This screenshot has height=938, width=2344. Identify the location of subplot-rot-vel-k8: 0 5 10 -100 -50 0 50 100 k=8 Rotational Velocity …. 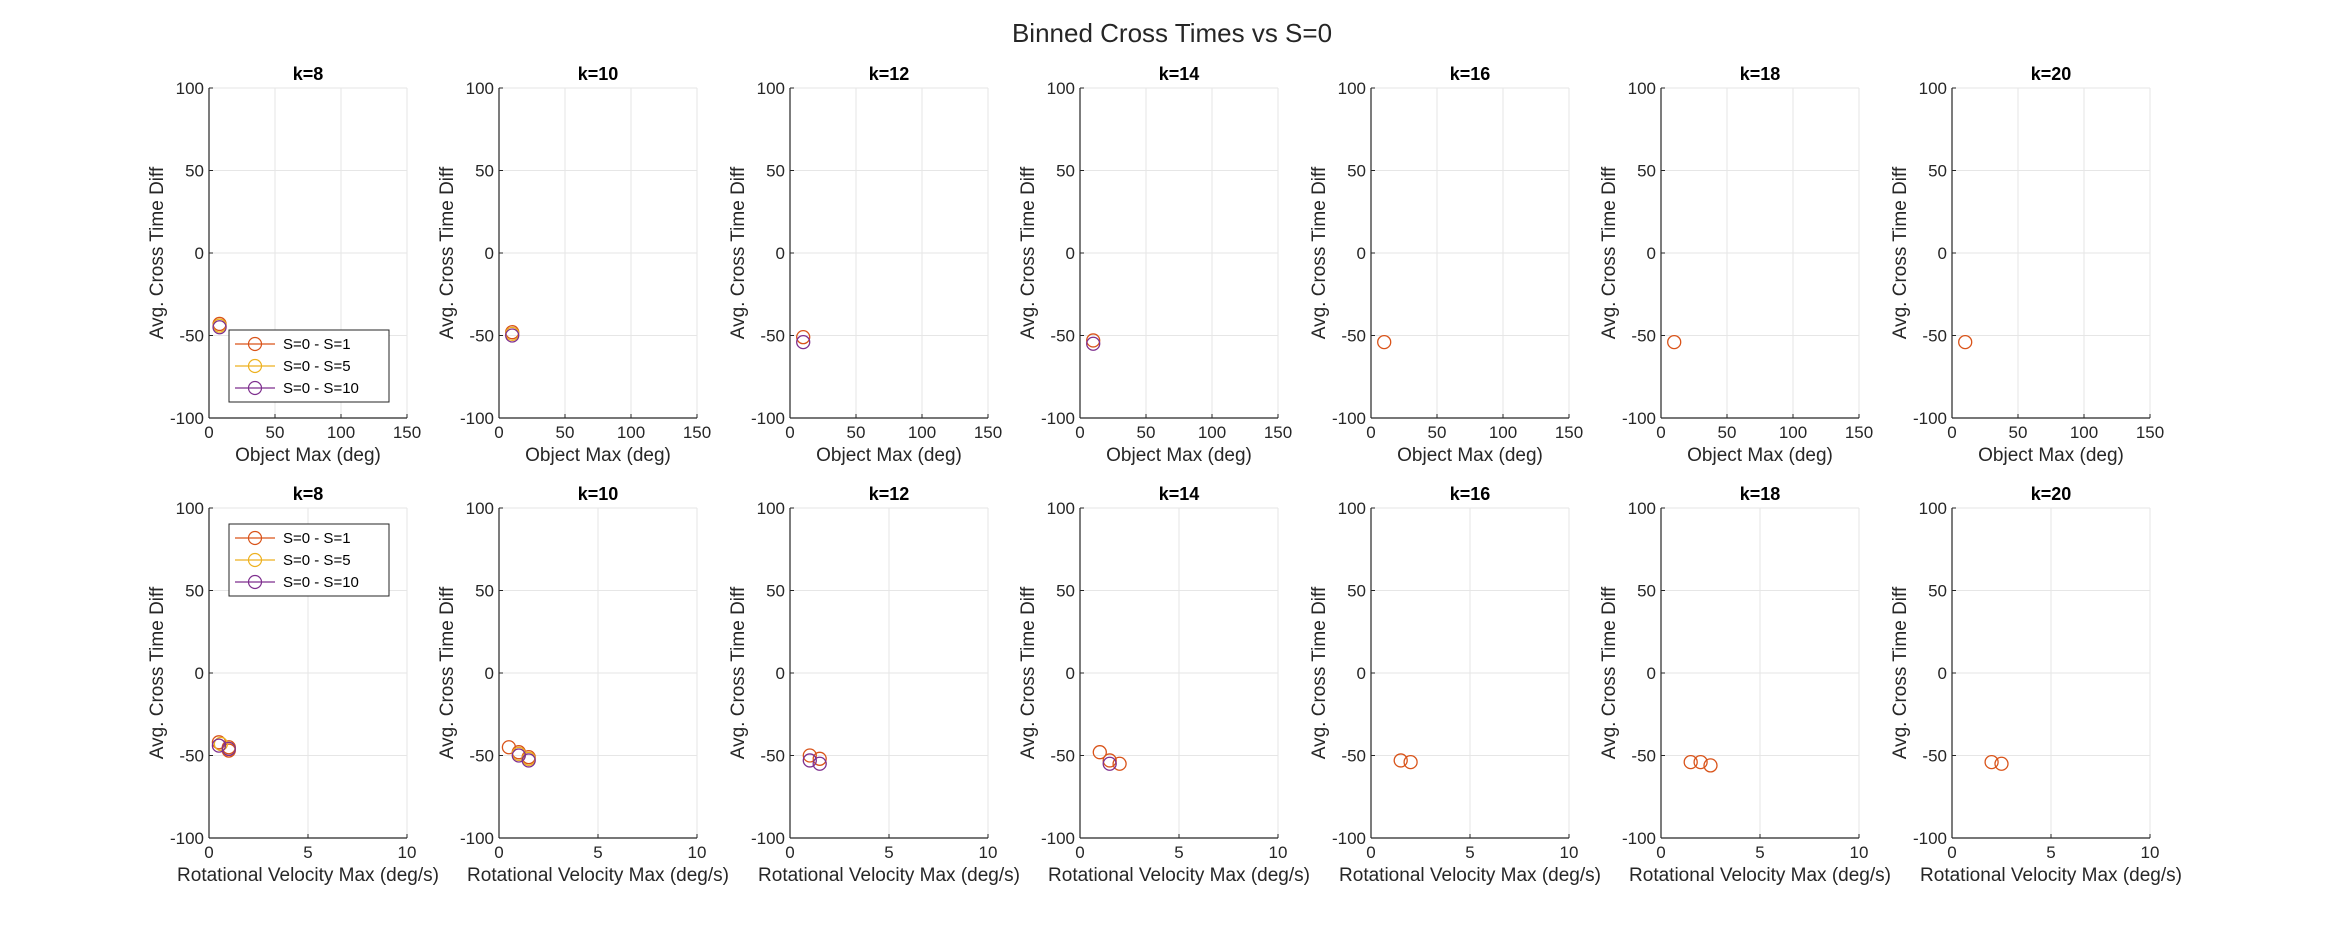
(293, 685).